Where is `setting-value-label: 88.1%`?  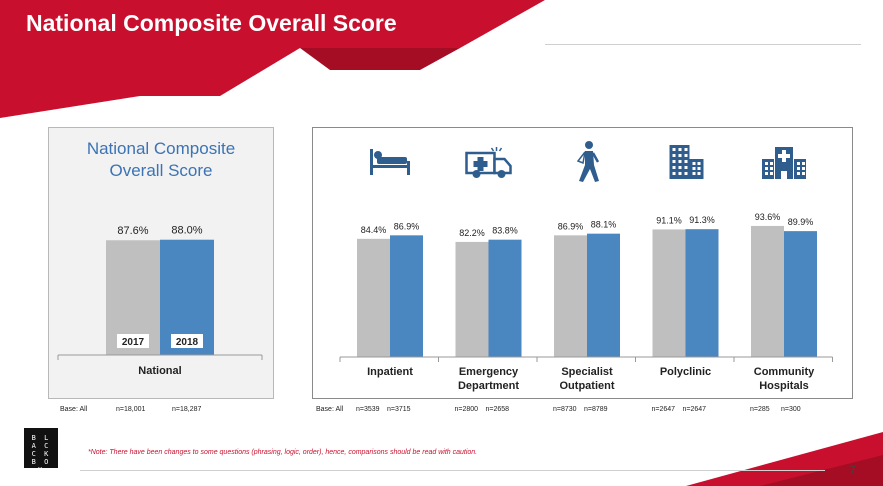 setting-value-label: 88.1% is located at coordinates (604, 225).